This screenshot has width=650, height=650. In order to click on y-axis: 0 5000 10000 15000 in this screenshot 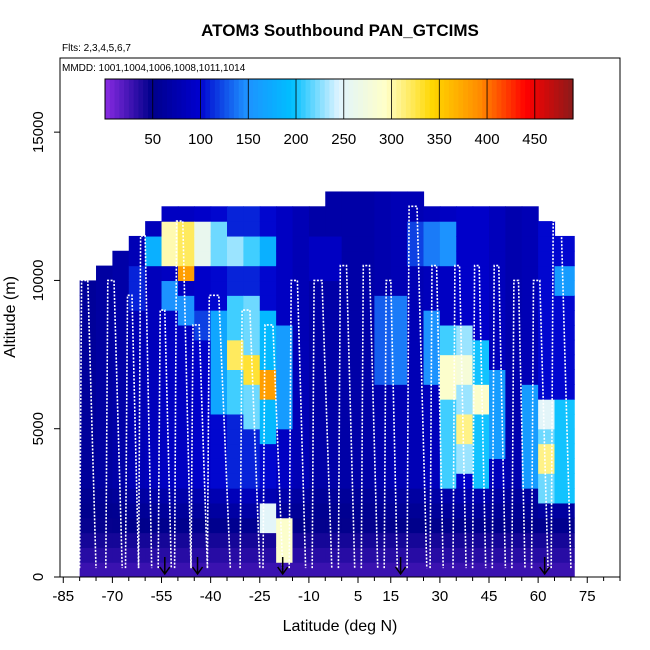, I will do `click(45, 346)`.